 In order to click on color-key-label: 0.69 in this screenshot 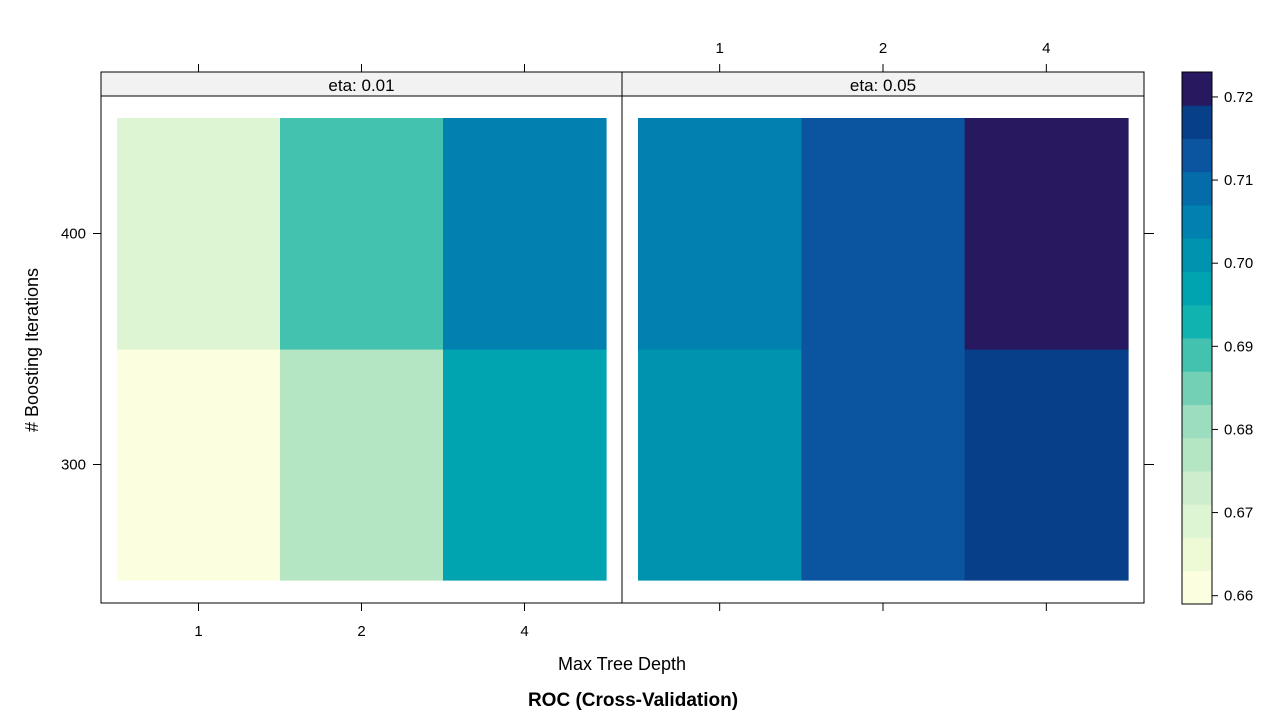, I will do `click(1238, 346)`.